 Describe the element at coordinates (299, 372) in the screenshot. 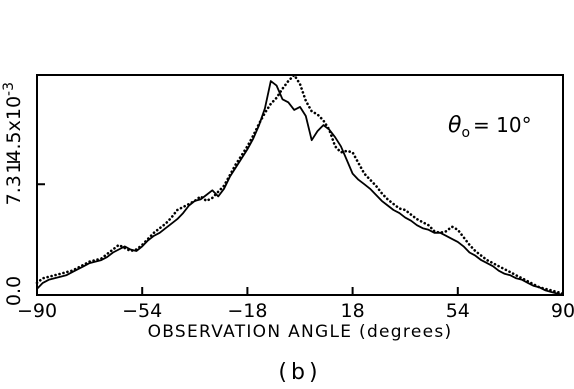

I see `panel-label: (b)` at that location.